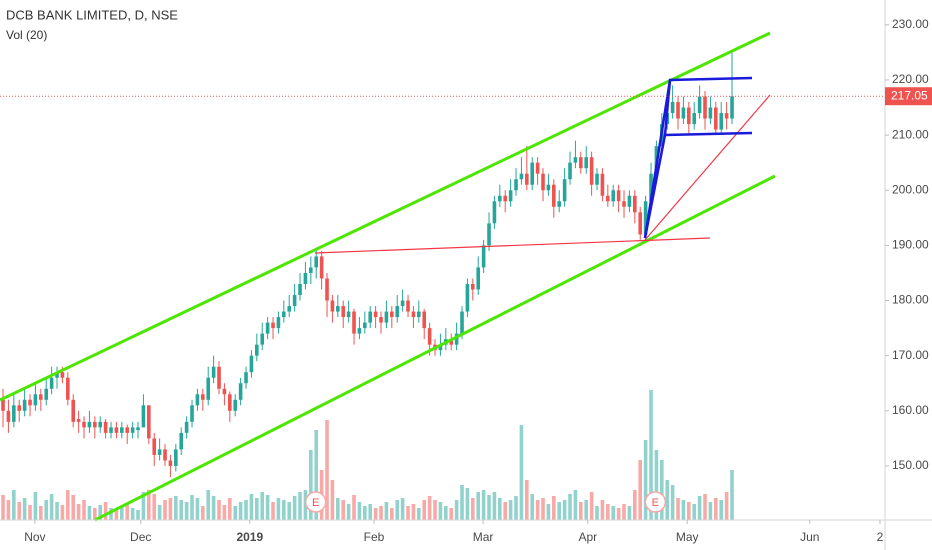 The height and width of the screenshot is (550, 932). What do you see at coordinates (667, 107) in the screenshot?
I see `flag-side` at bounding box center [667, 107].